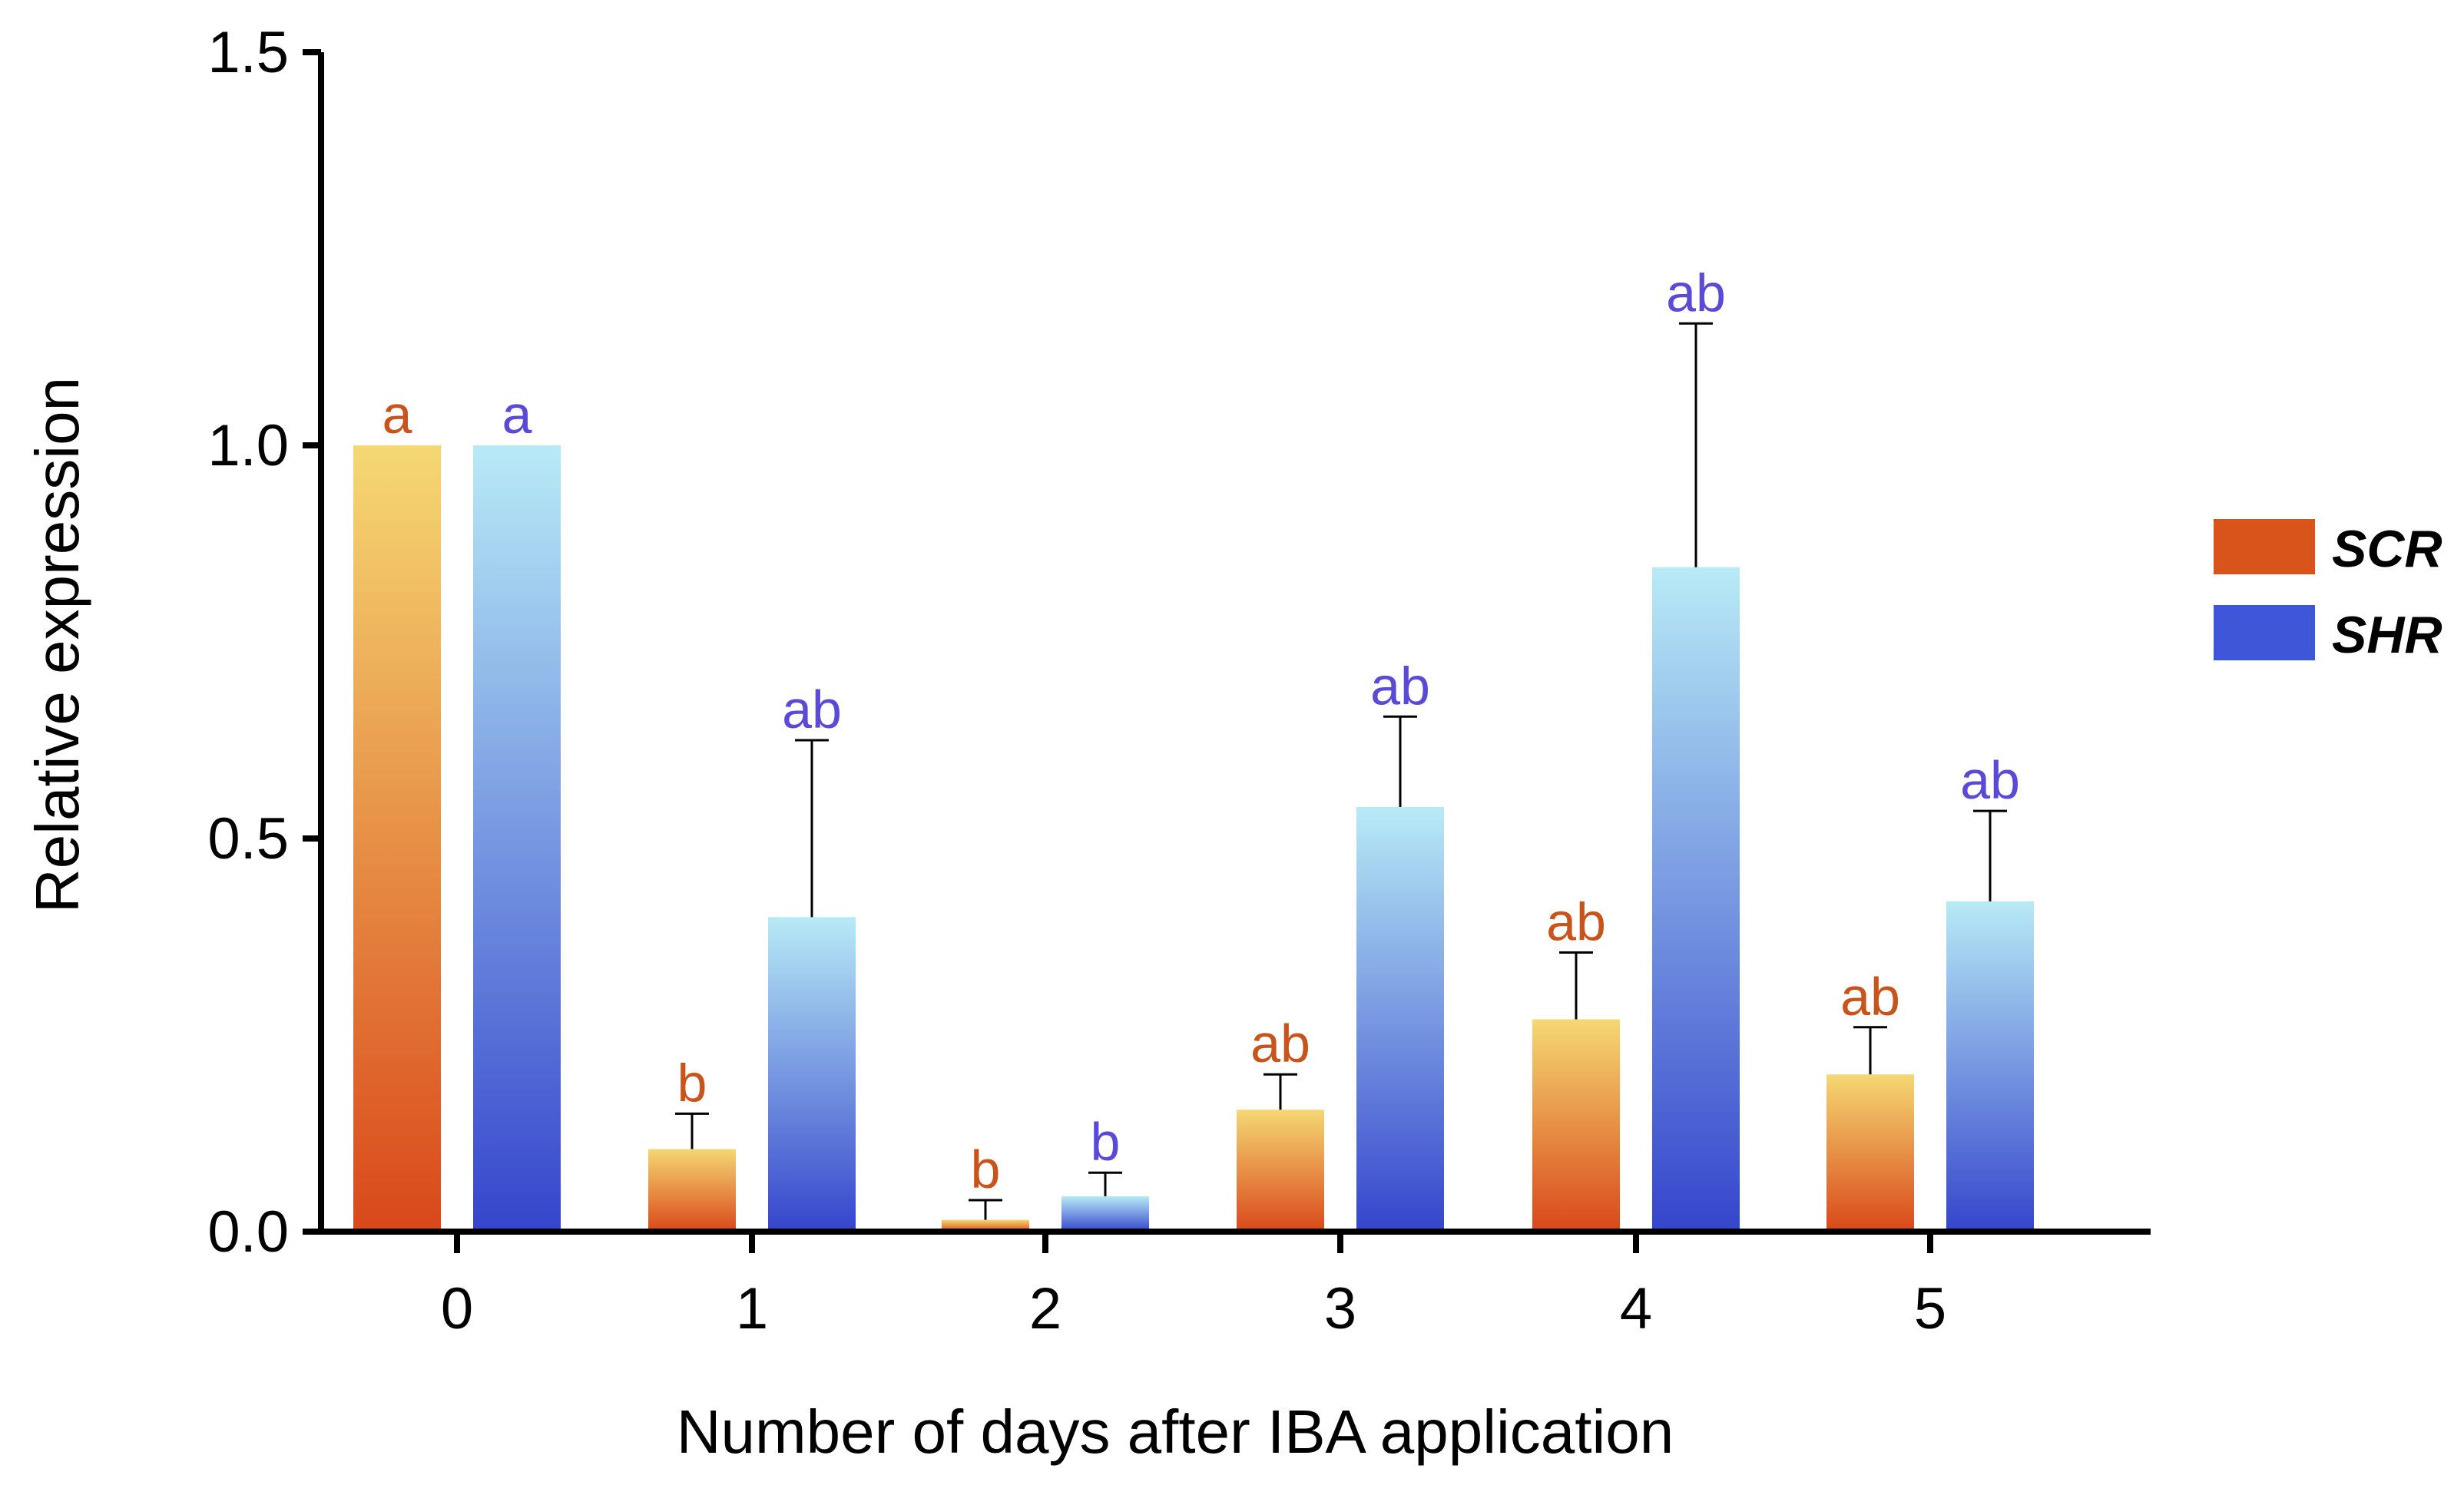 Image resolution: width=2464 pixels, height=1495 pixels. Describe the element at coordinates (1045, 1308) in the screenshot. I see `x-tick-label: 2` at that location.